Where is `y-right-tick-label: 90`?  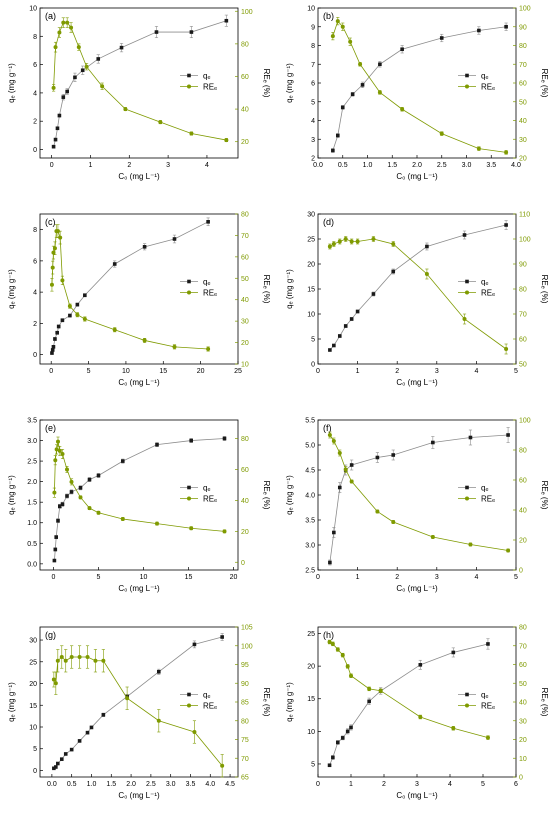
y-right-tick-label: 90 is located at coordinates (523, 265).